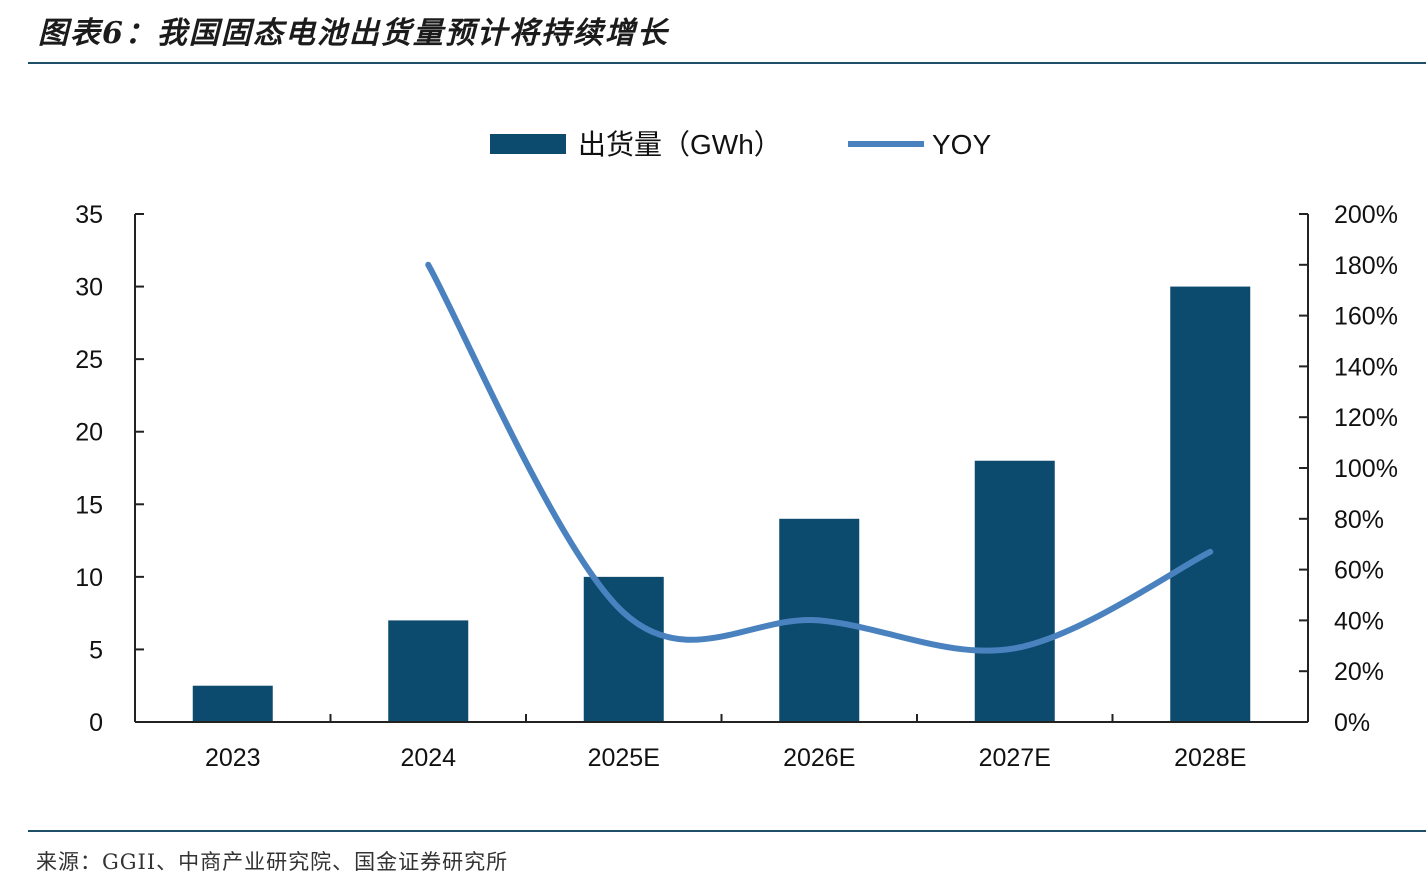  Describe the element at coordinates (353, 33) in the screenshot. I see `figure-title: 图表6：我国固态电池出货量预计将持续增长` at that location.